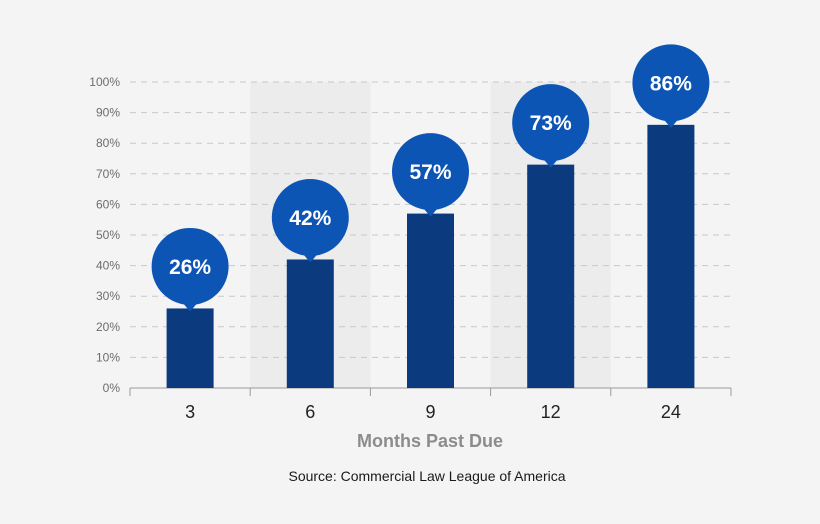 The image size is (820, 524). What do you see at coordinates (108, 357) in the screenshot?
I see `y-tick-label: 10%` at bounding box center [108, 357].